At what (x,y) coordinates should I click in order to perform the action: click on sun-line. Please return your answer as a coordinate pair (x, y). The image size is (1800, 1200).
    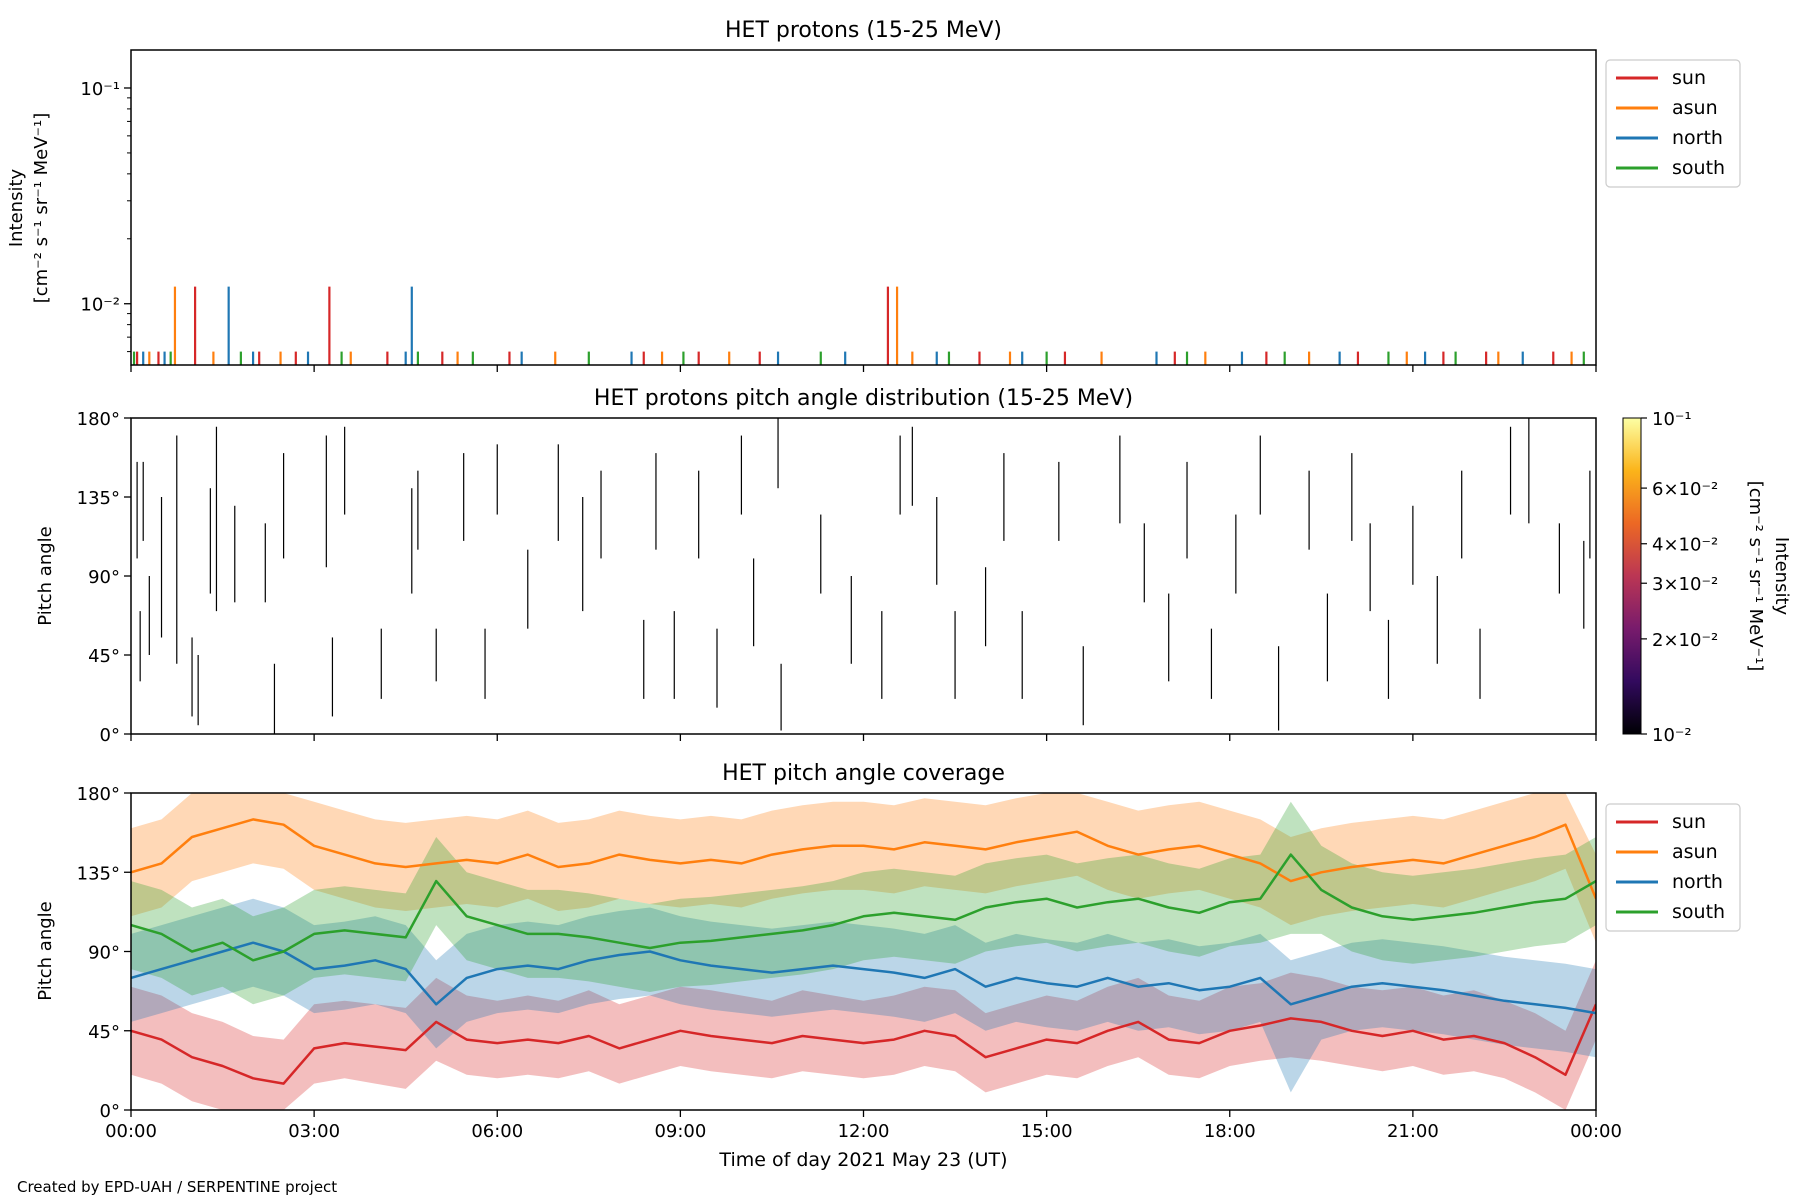
    Looking at the image, I should click on (863, 1044).